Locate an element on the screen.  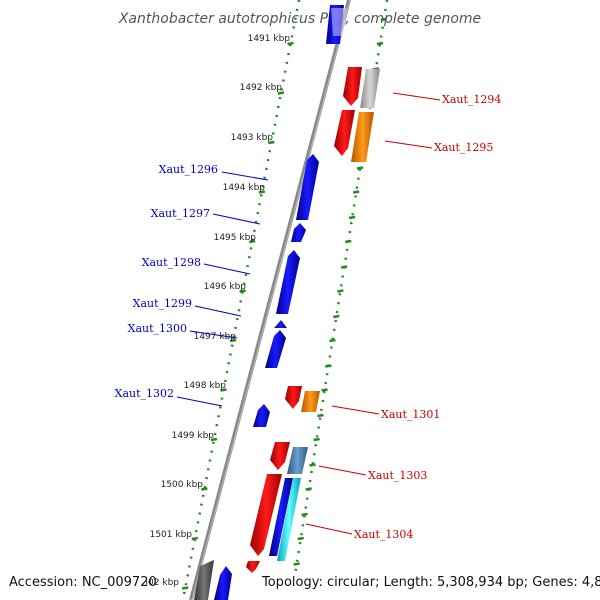
accession-text: Accession: NC_009720 is located at coordinates (83, 582).